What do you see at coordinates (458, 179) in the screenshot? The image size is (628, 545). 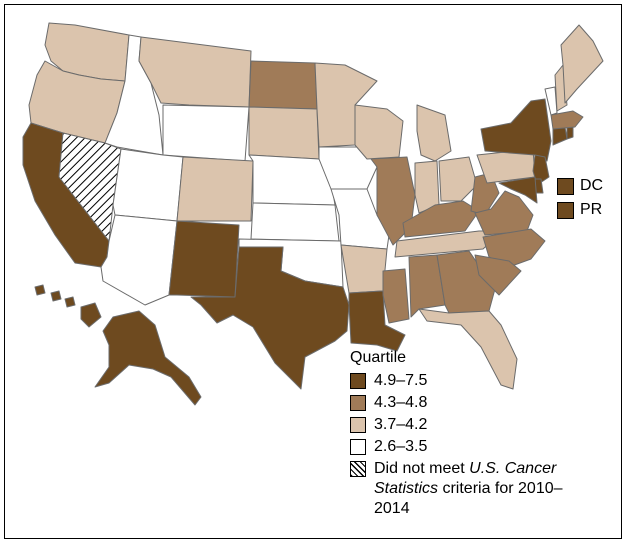 I see `state-ohio` at bounding box center [458, 179].